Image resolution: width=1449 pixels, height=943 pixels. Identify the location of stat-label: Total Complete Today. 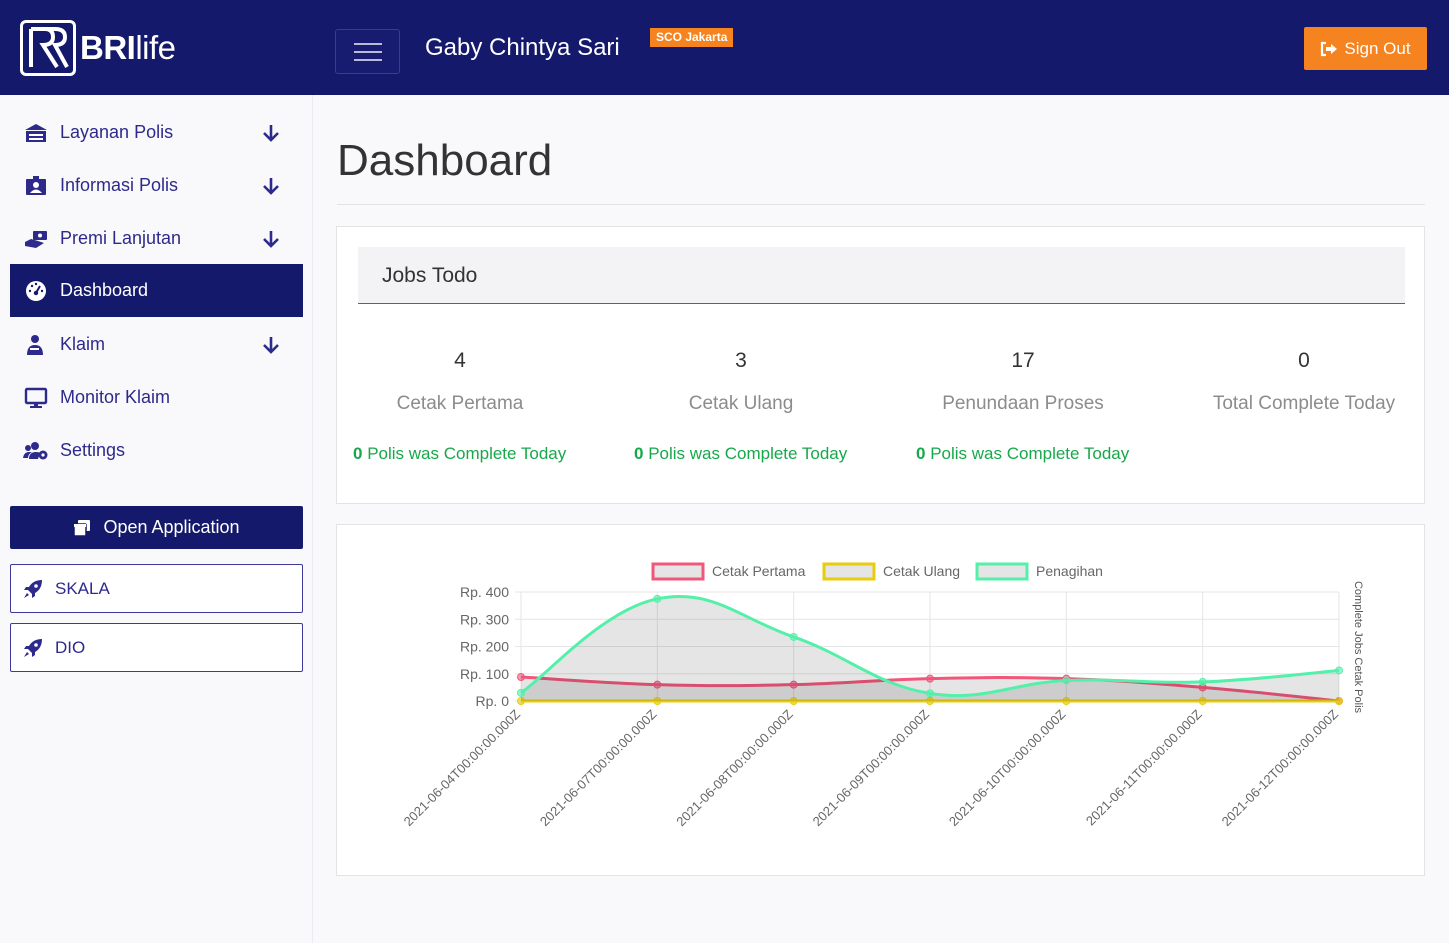
(1304, 403).